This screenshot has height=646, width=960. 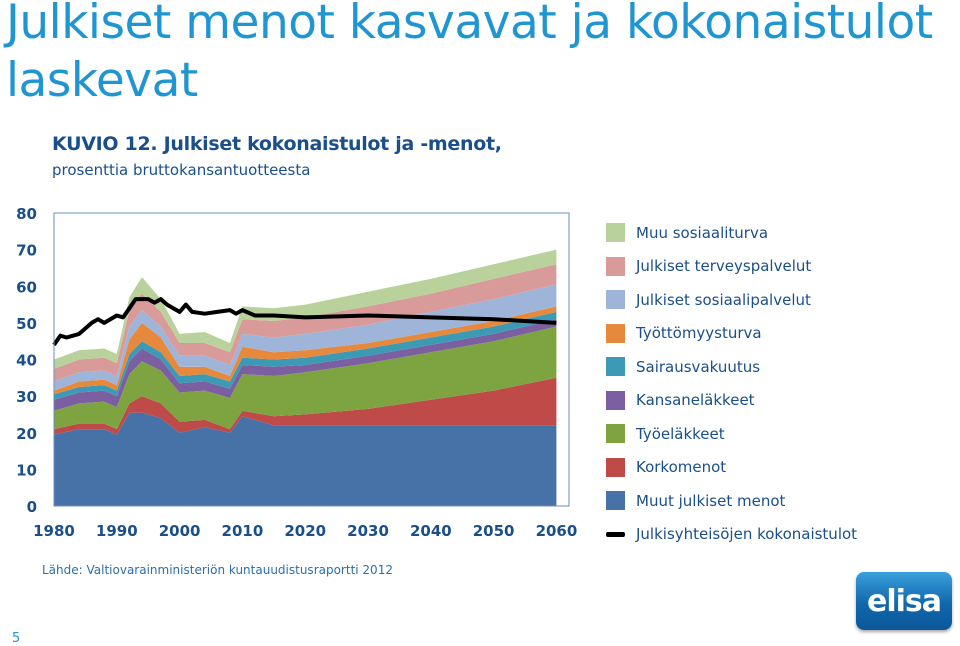 I want to click on x-tick-label: 2030, so click(x=368, y=531).